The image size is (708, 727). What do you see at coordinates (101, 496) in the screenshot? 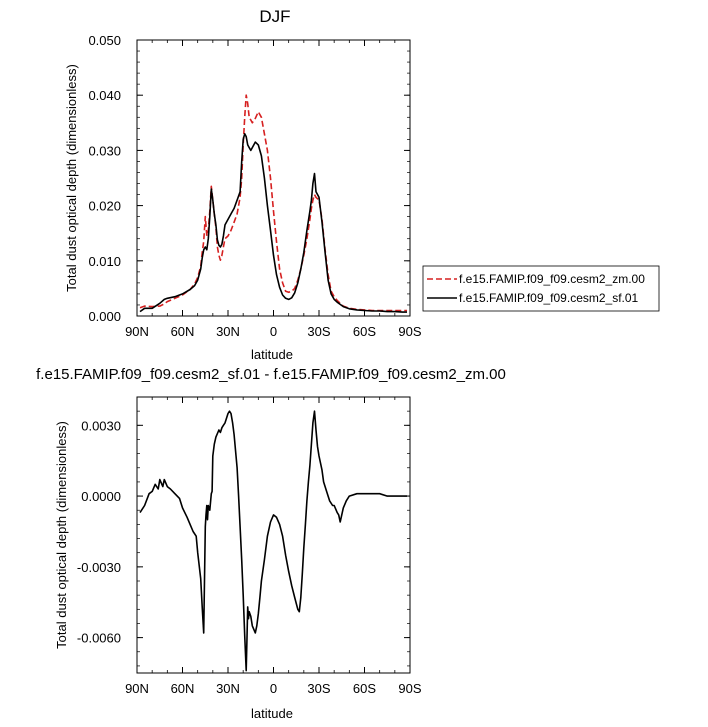
I see `y-tick-label: 0.0000` at bounding box center [101, 496].